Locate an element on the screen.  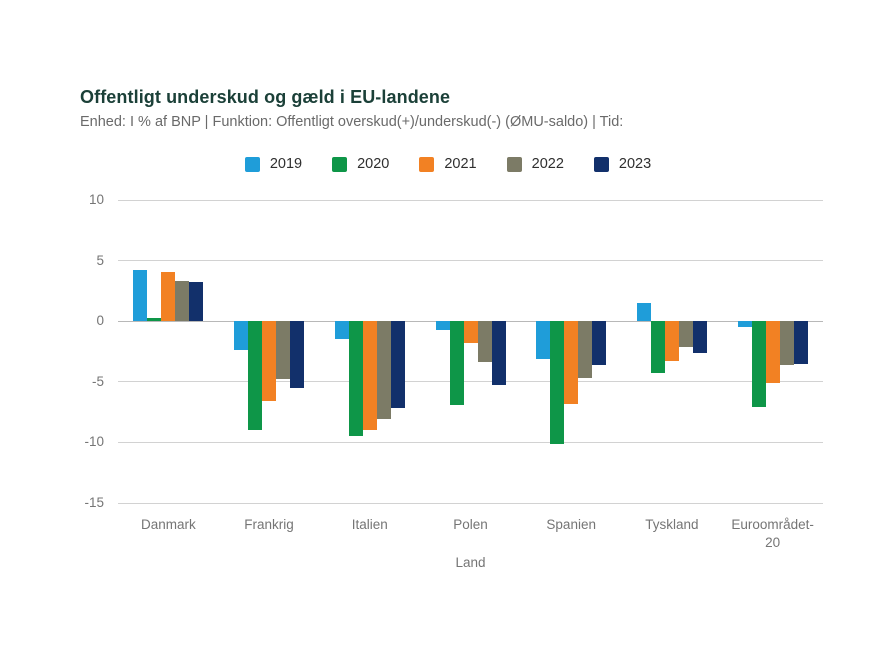
bar-tyskland-2020 is located at coordinates (657, 347).